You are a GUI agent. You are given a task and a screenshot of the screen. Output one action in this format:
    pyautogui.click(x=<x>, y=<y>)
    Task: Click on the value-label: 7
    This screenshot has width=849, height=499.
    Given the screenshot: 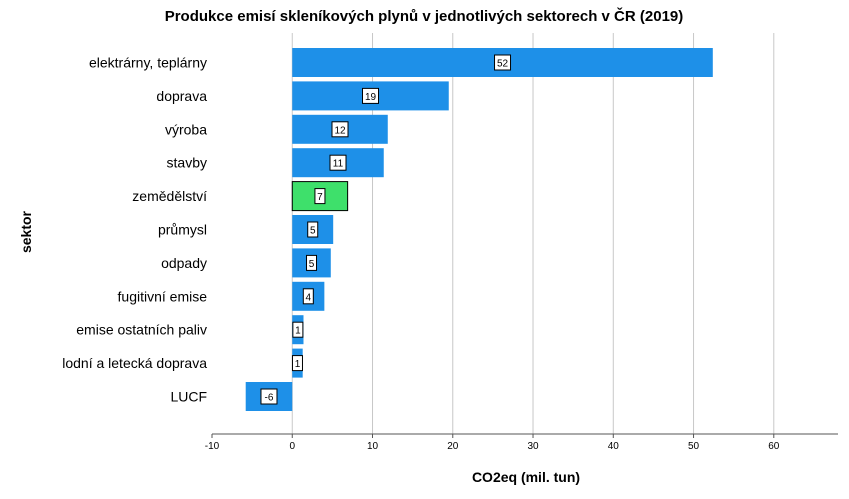 What is the action you would take?
    pyautogui.click(x=320, y=197)
    